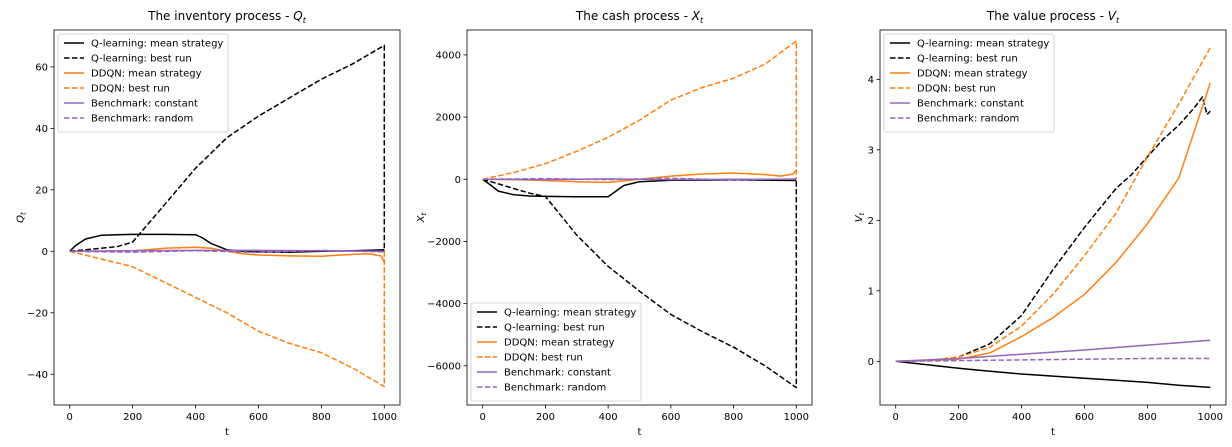  What do you see at coordinates (444, 366) in the screenshot?
I see `y-tick-label: −6000` at bounding box center [444, 366].